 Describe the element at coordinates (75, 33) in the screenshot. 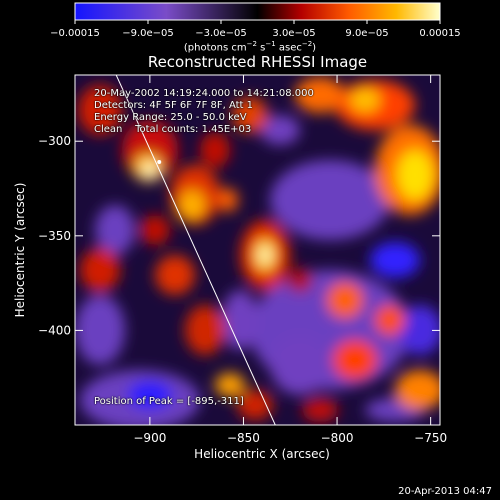

I see `colorbar-tick-label: −0.00015` at that location.